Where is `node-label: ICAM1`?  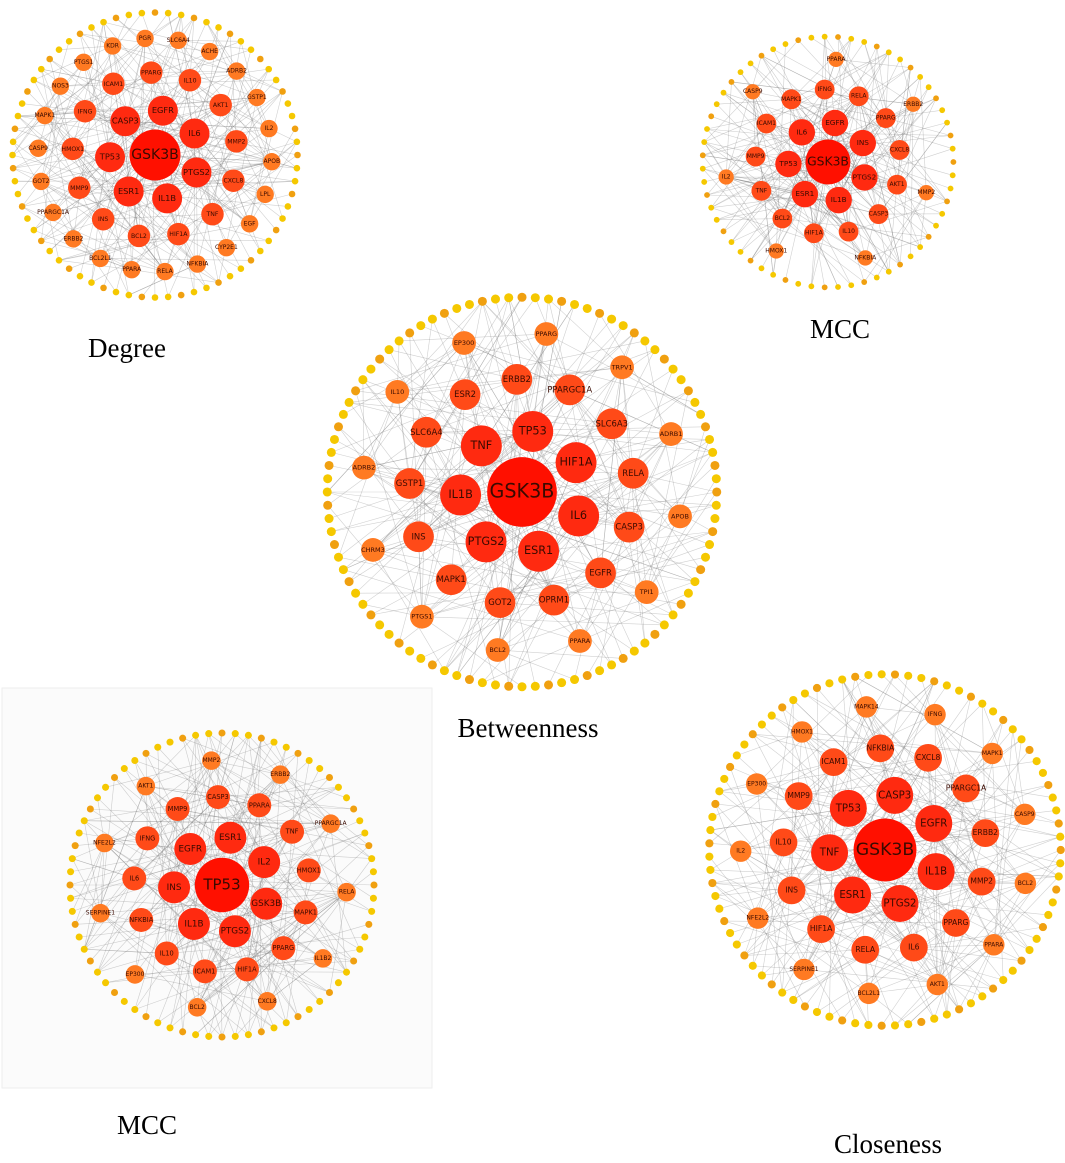
node-label: ICAM1 is located at coordinates (766, 123).